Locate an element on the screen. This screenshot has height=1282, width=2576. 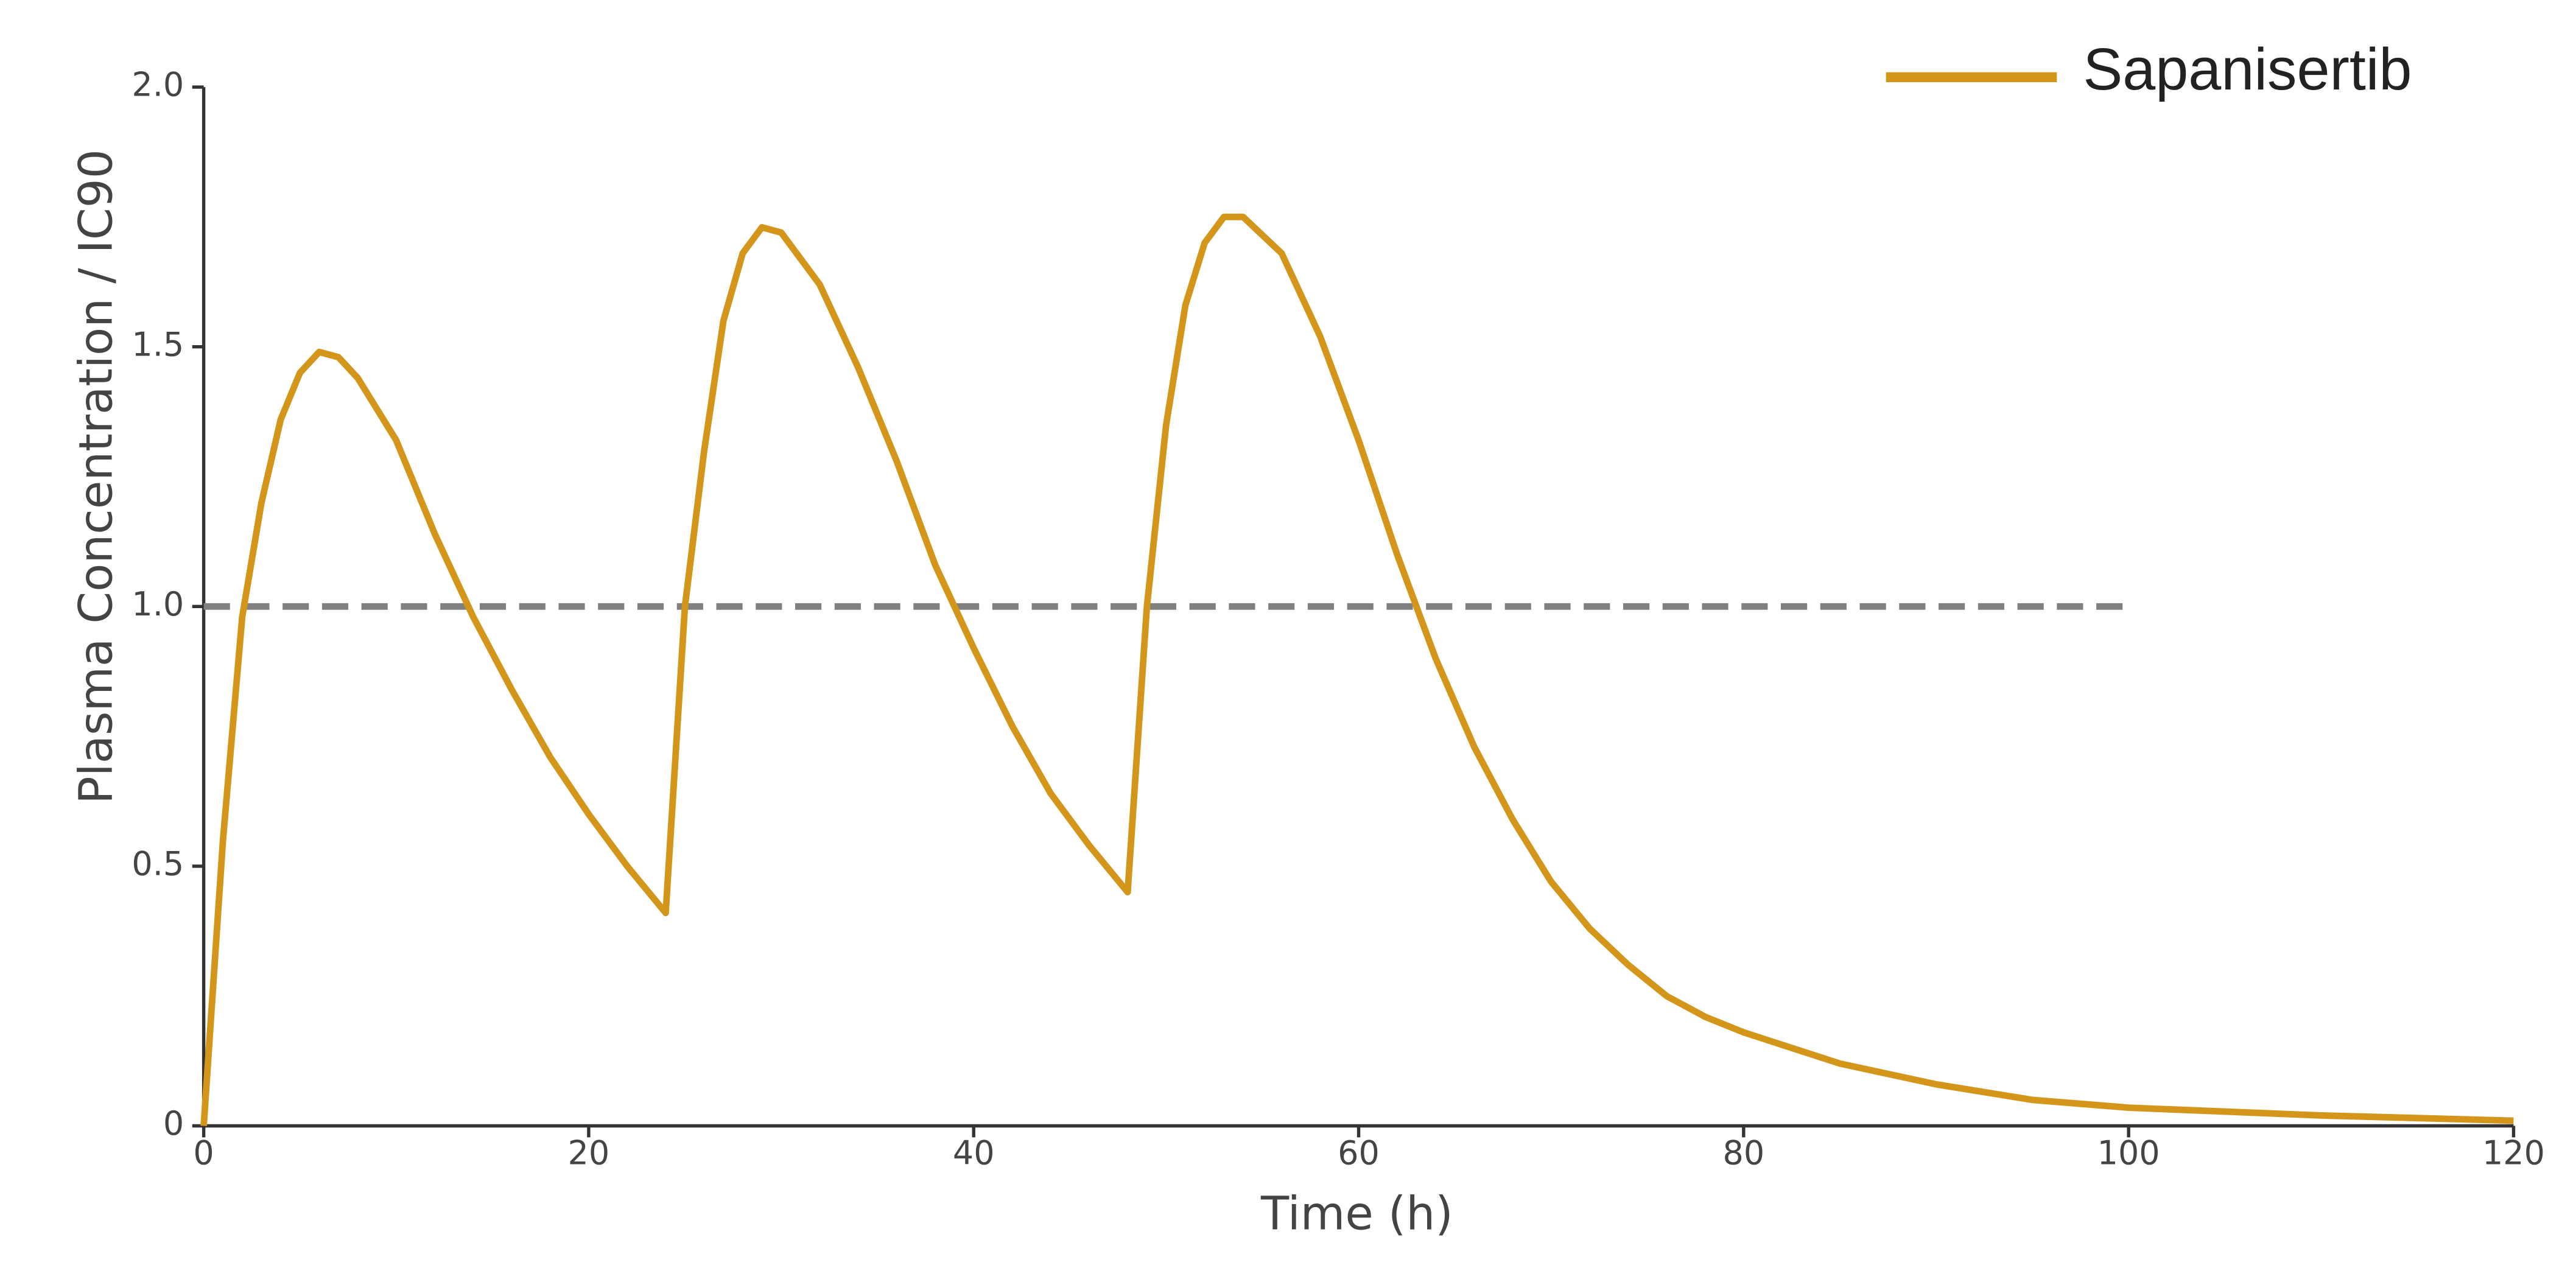
x-tick-label: 20 is located at coordinates (589, 1153).